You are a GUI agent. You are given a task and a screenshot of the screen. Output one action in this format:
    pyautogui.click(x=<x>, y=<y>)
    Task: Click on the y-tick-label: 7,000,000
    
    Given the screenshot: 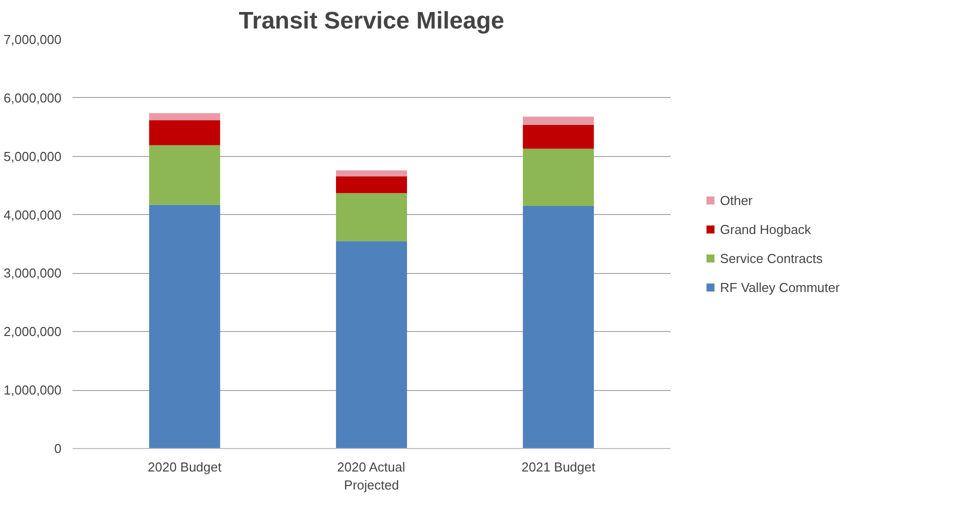 What is the action you would take?
    pyautogui.click(x=33, y=39)
    